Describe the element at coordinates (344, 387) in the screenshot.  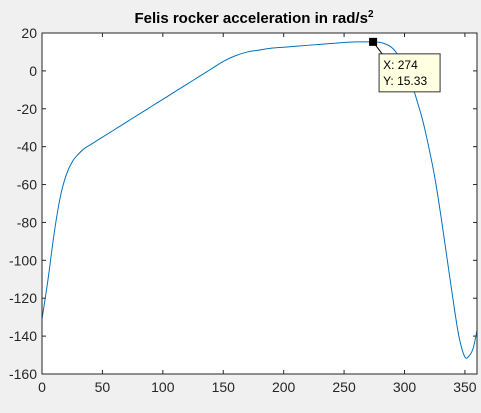
I see `x-tick-label: 250` at that location.